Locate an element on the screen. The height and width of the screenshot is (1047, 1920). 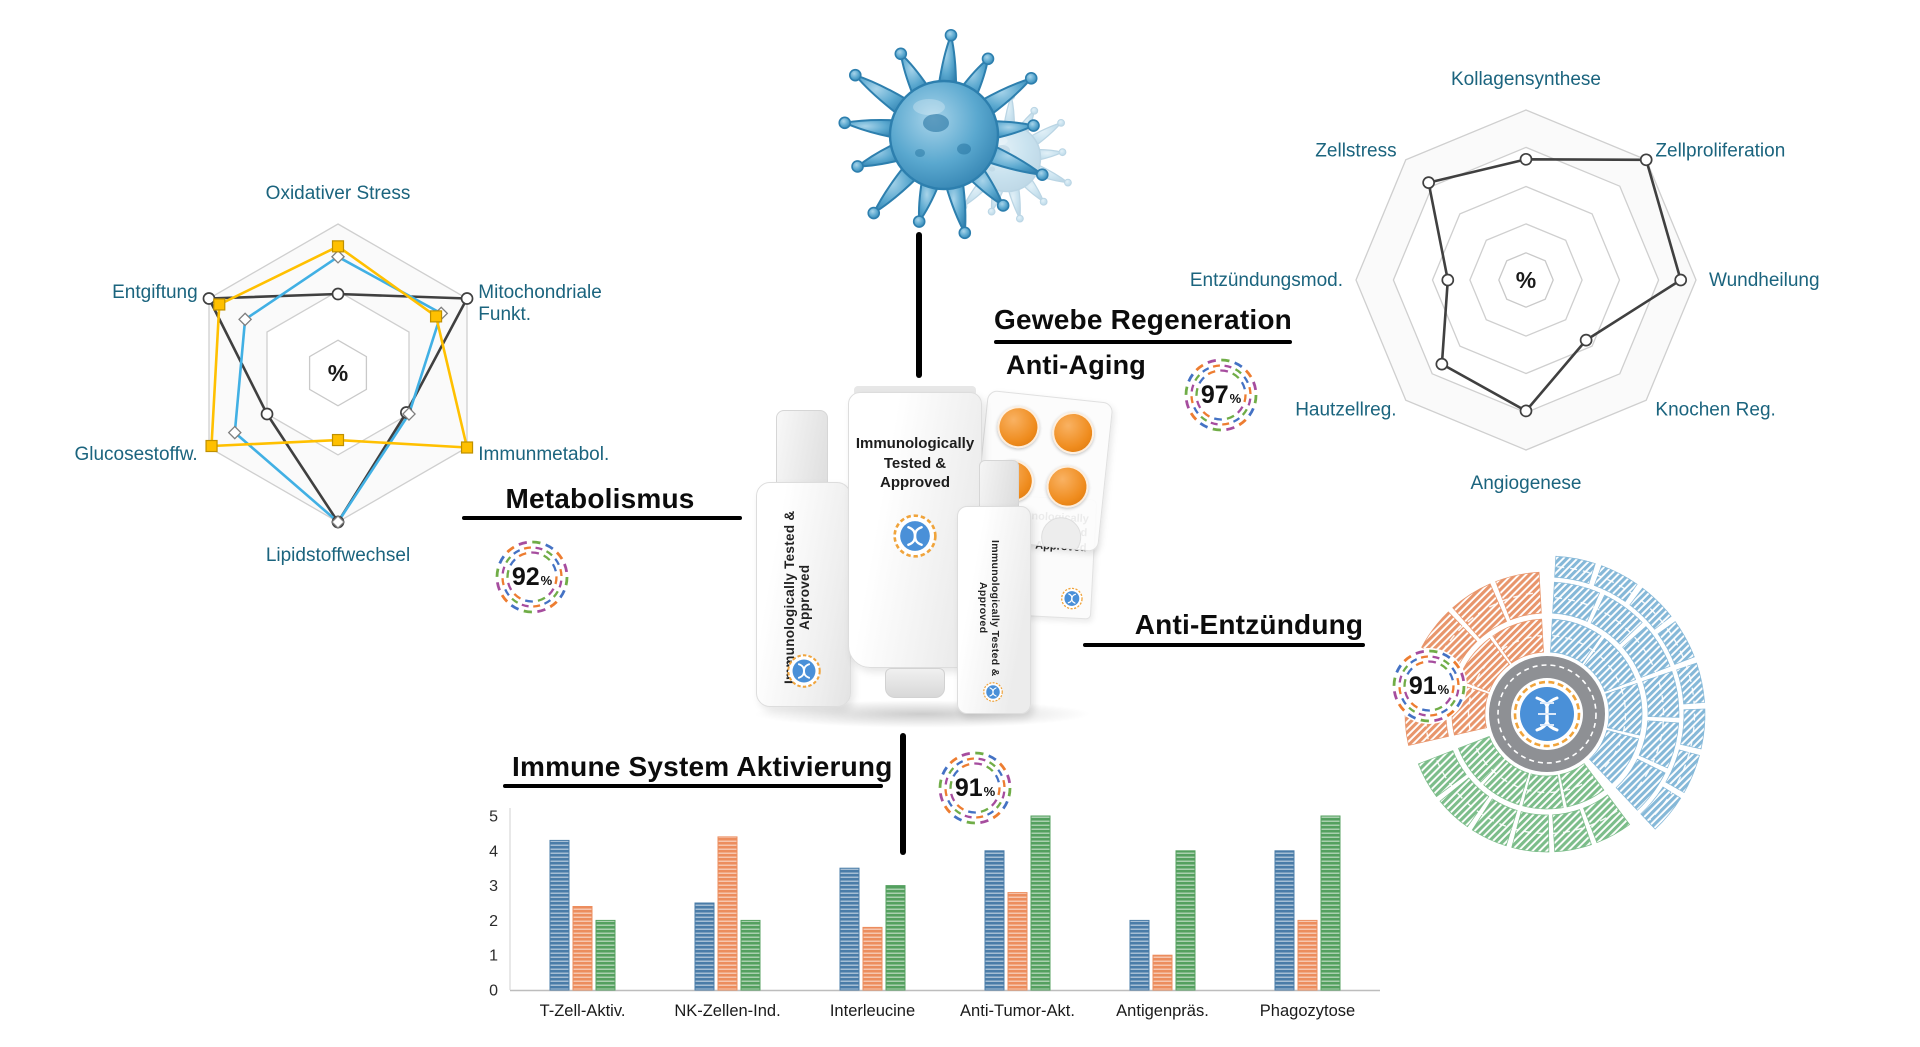
svg-text: Glucosestoffw. is located at coordinates (135, 454).